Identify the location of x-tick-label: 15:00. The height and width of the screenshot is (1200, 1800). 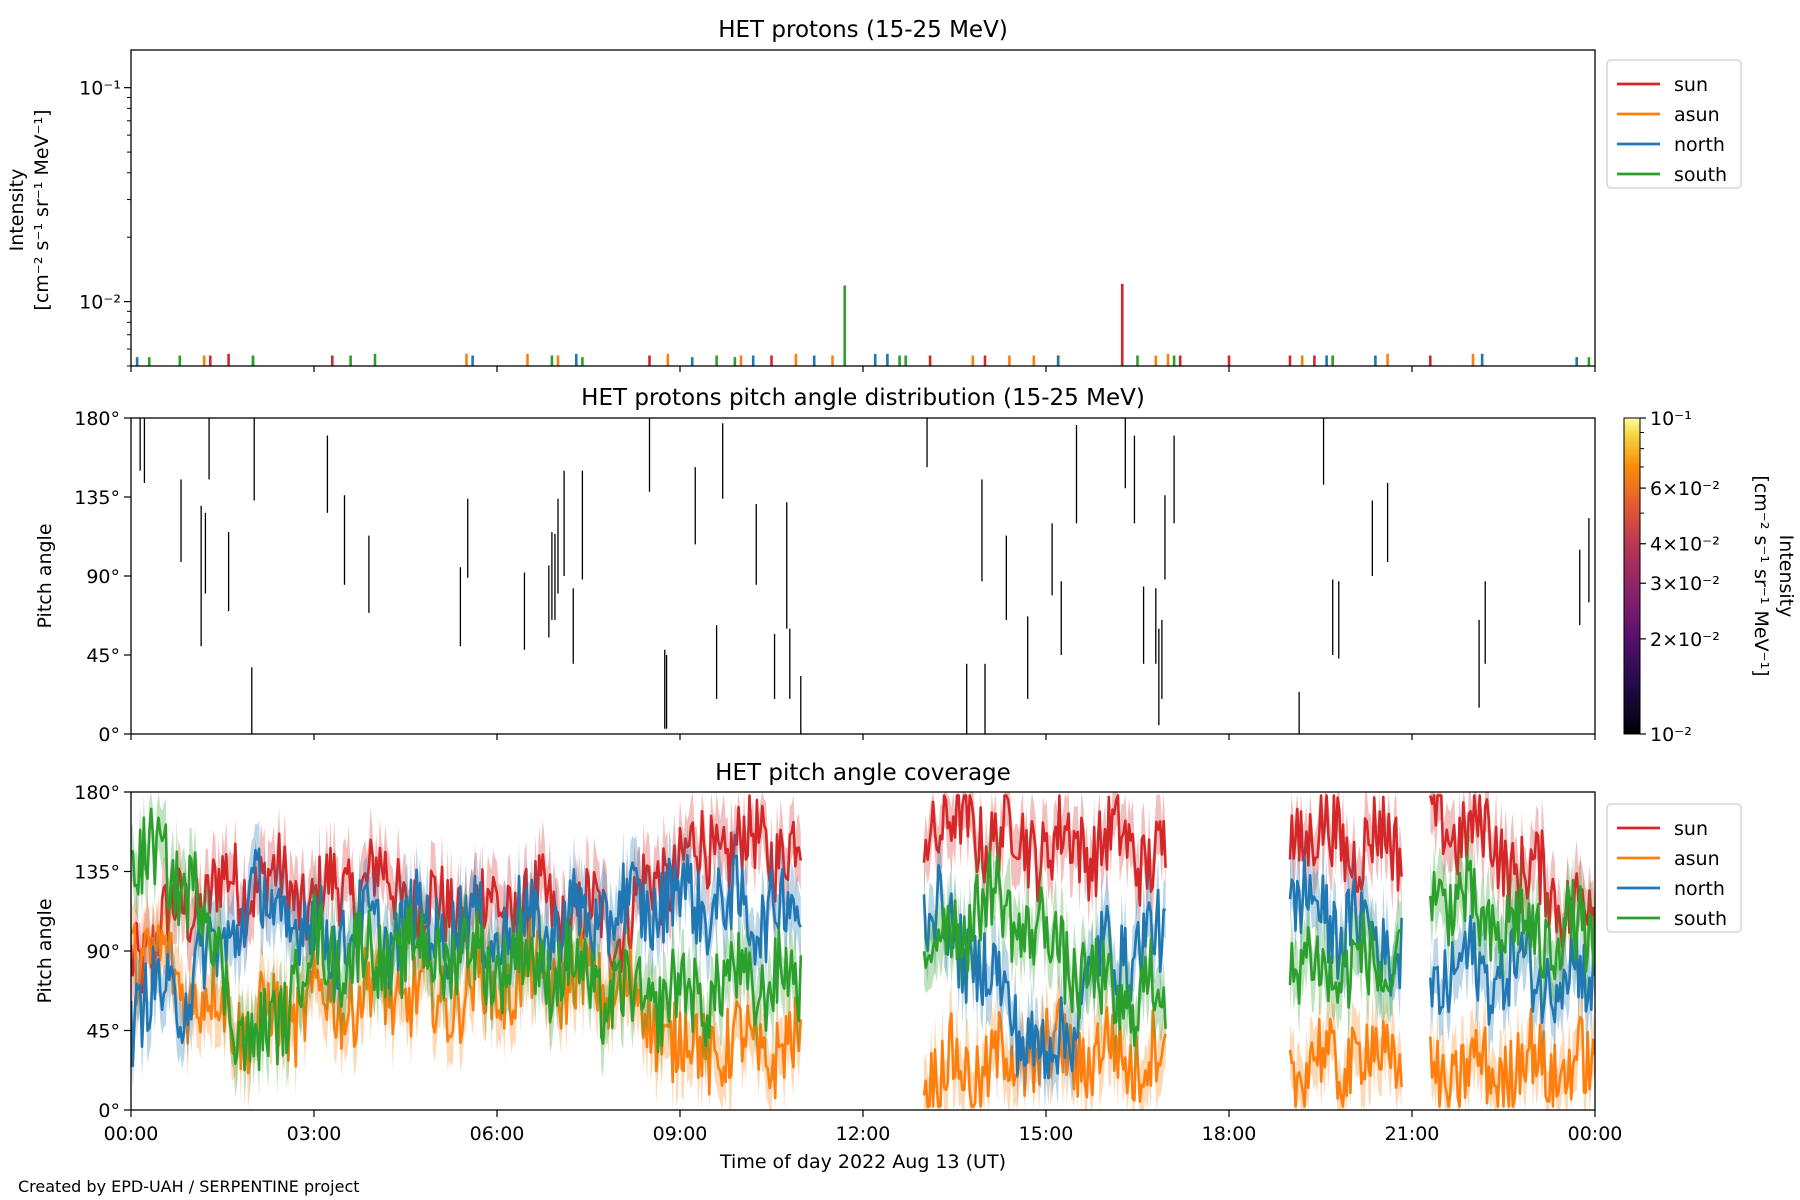
(1046, 1134).